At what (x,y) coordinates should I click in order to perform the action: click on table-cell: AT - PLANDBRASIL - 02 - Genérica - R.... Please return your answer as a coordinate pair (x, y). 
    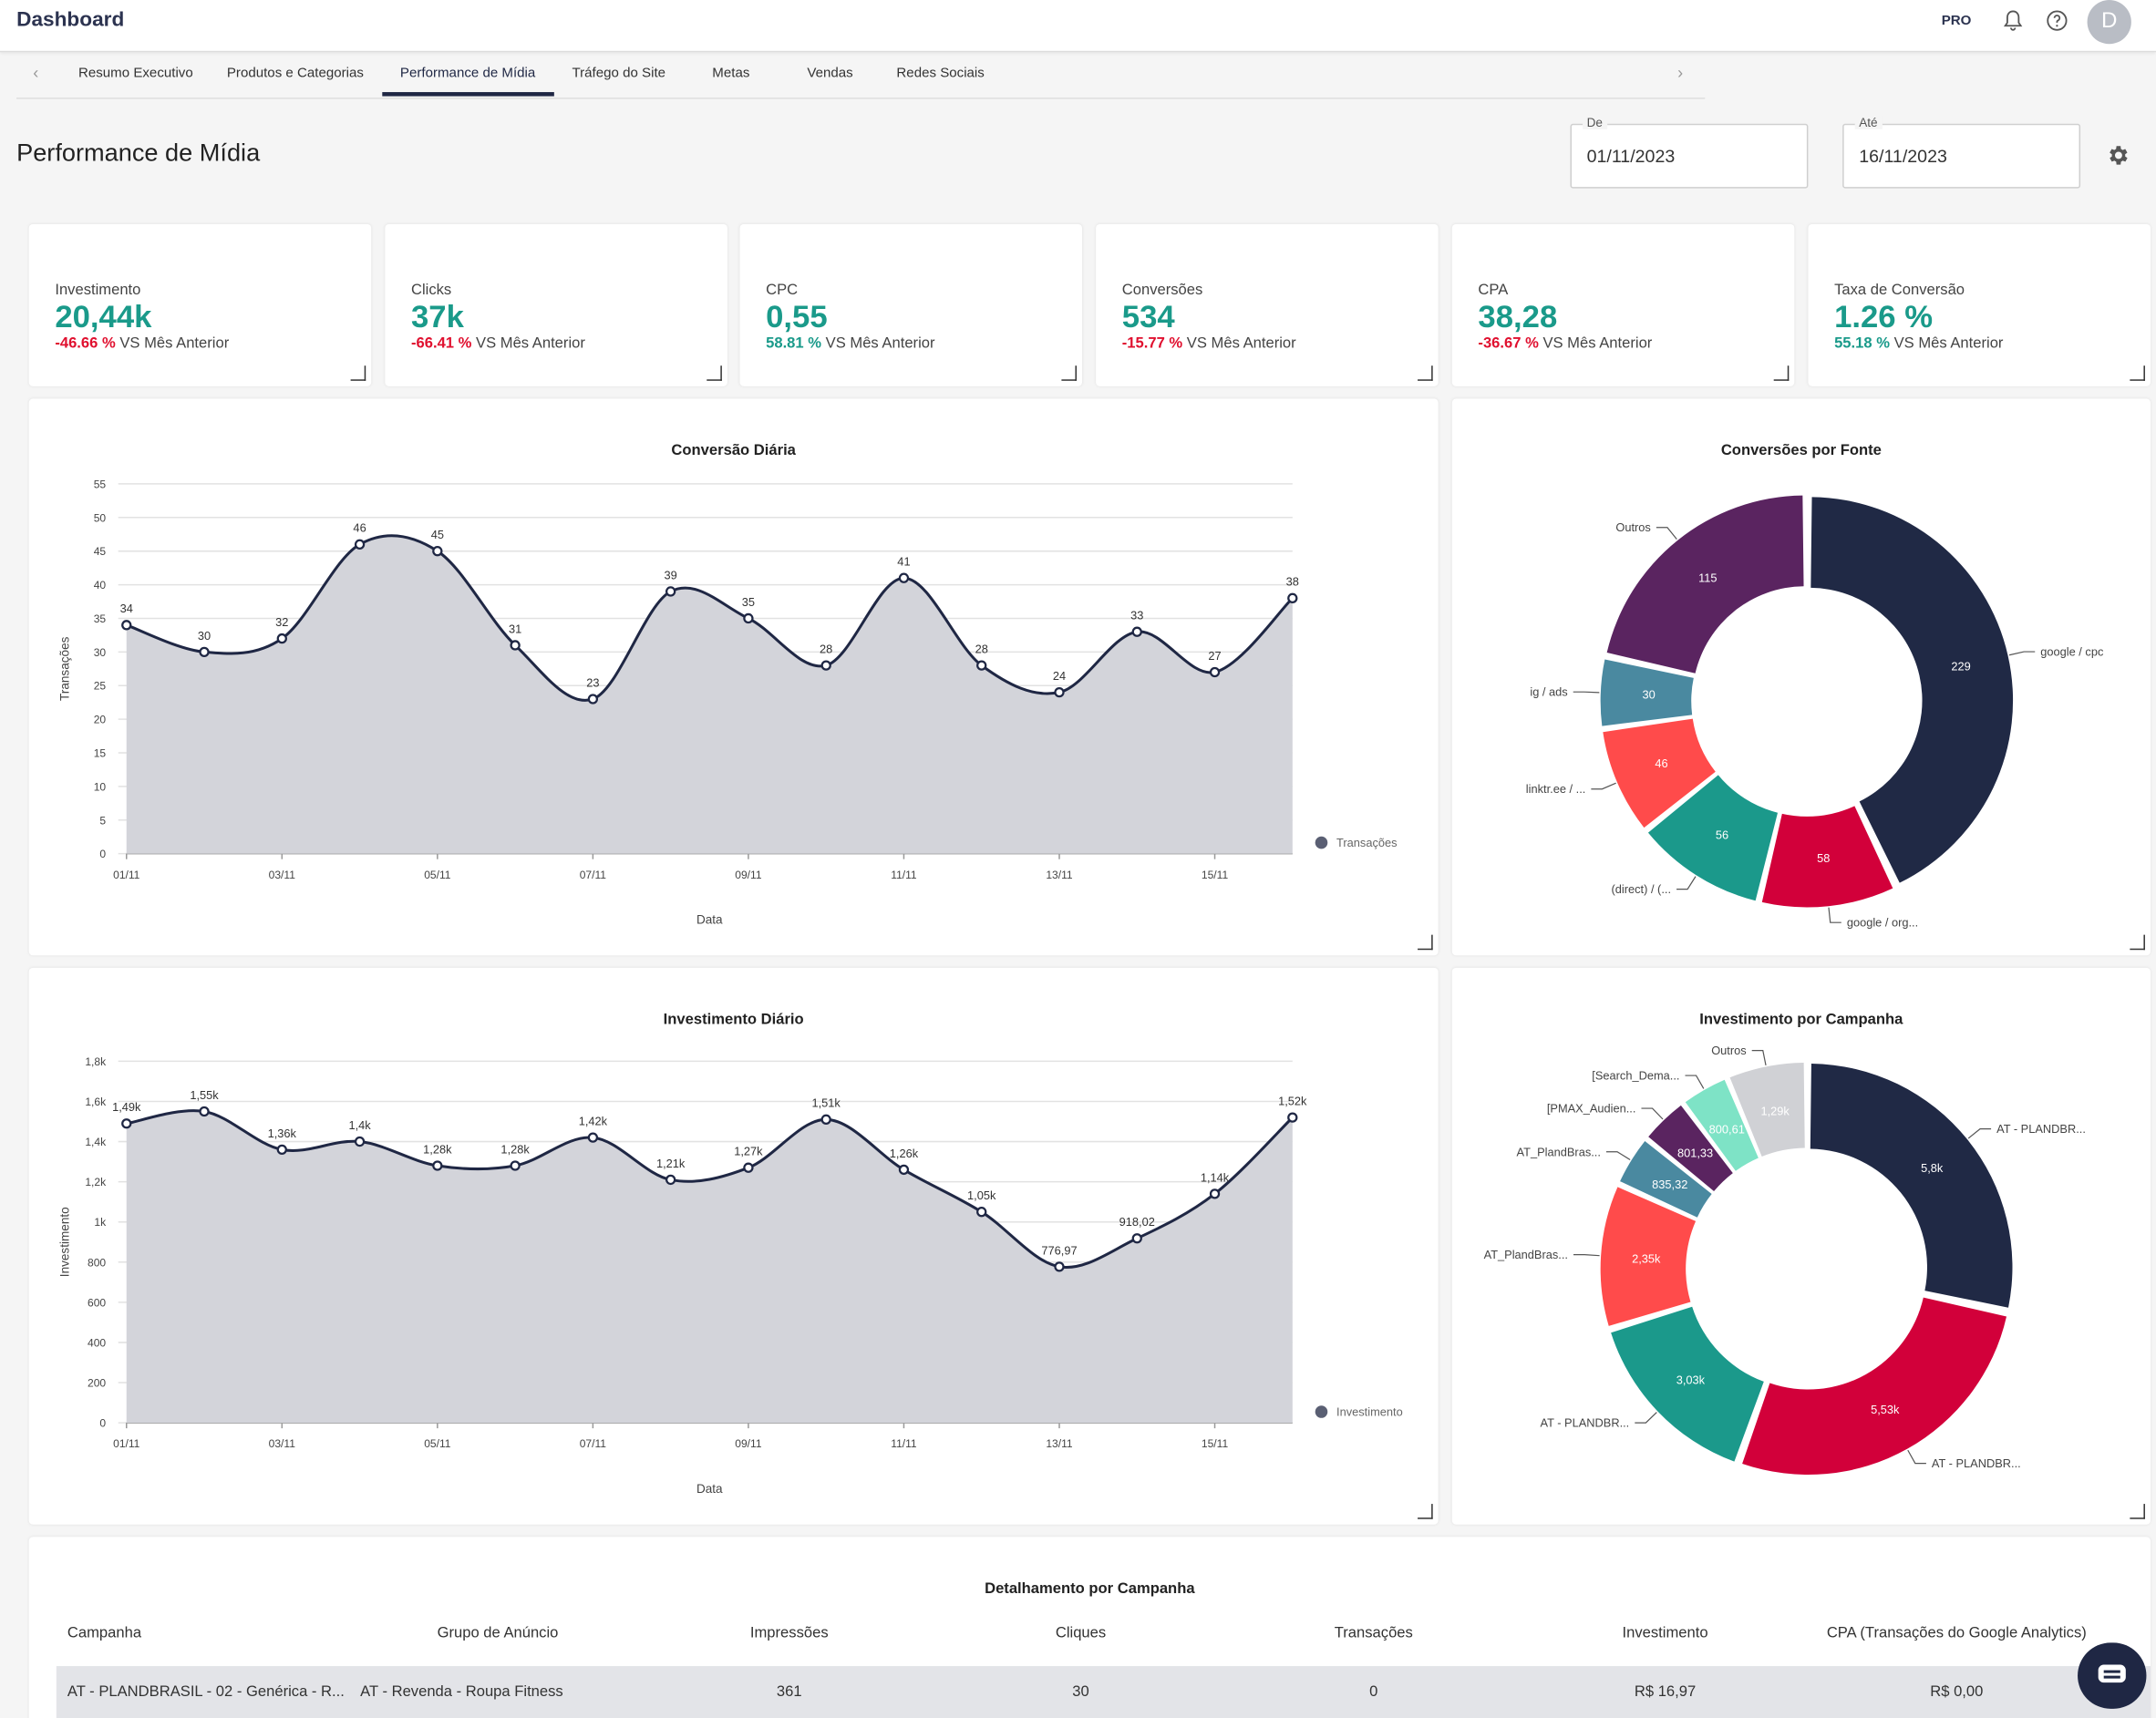
    Looking at the image, I should click on (206, 1692).